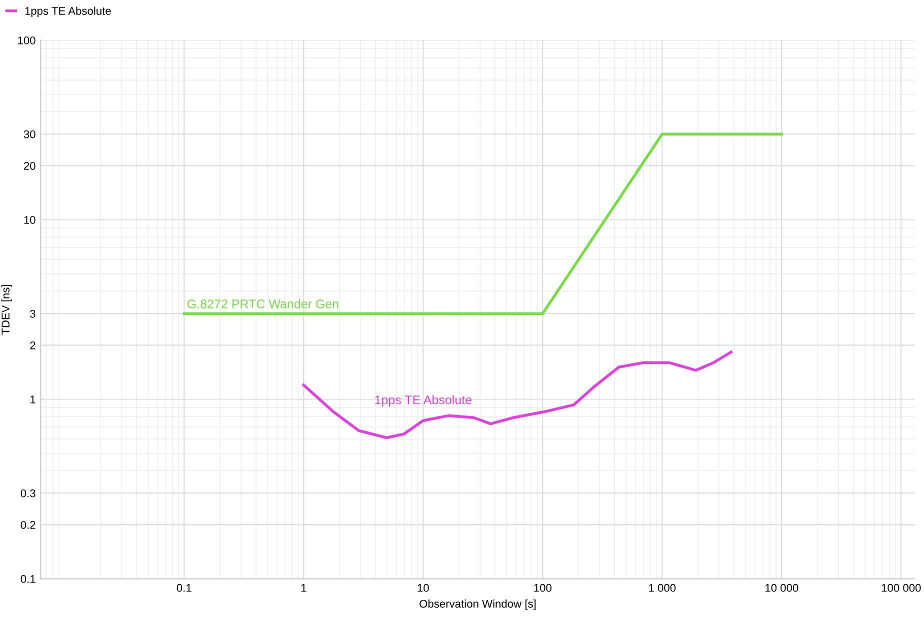 This screenshot has height=619, width=924. What do you see at coordinates (33, 400) in the screenshot?
I see `y-tick-label: 1` at bounding box center [33, 400].